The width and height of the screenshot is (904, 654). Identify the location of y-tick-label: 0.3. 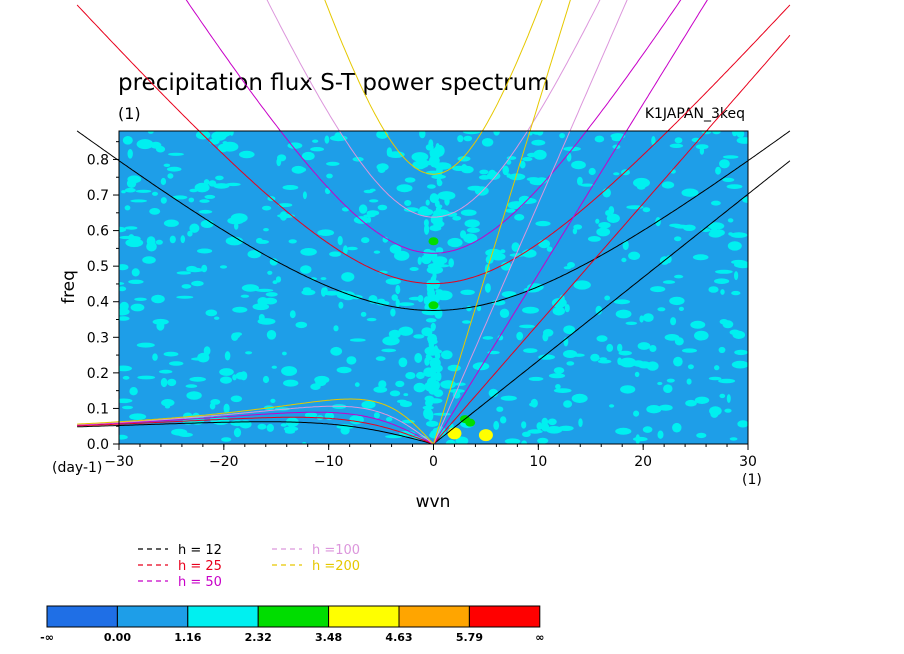
(98, 338).